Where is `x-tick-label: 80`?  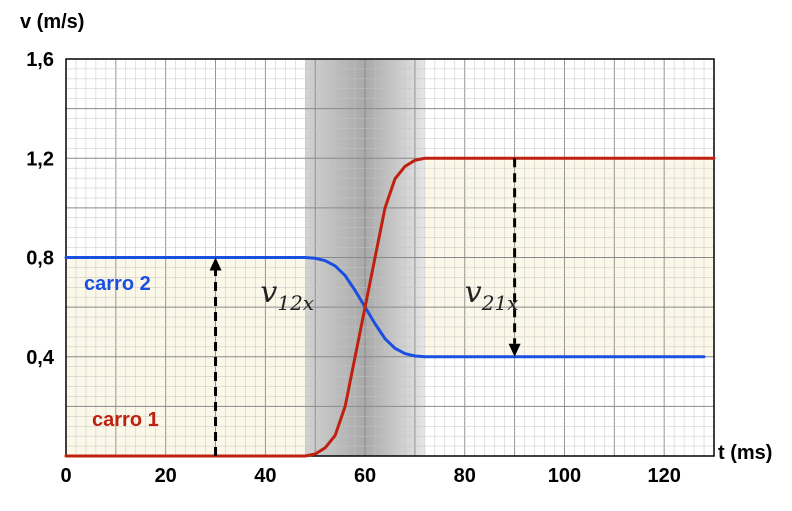 x-tick-label: 80 is located at coordinates (465, 476).